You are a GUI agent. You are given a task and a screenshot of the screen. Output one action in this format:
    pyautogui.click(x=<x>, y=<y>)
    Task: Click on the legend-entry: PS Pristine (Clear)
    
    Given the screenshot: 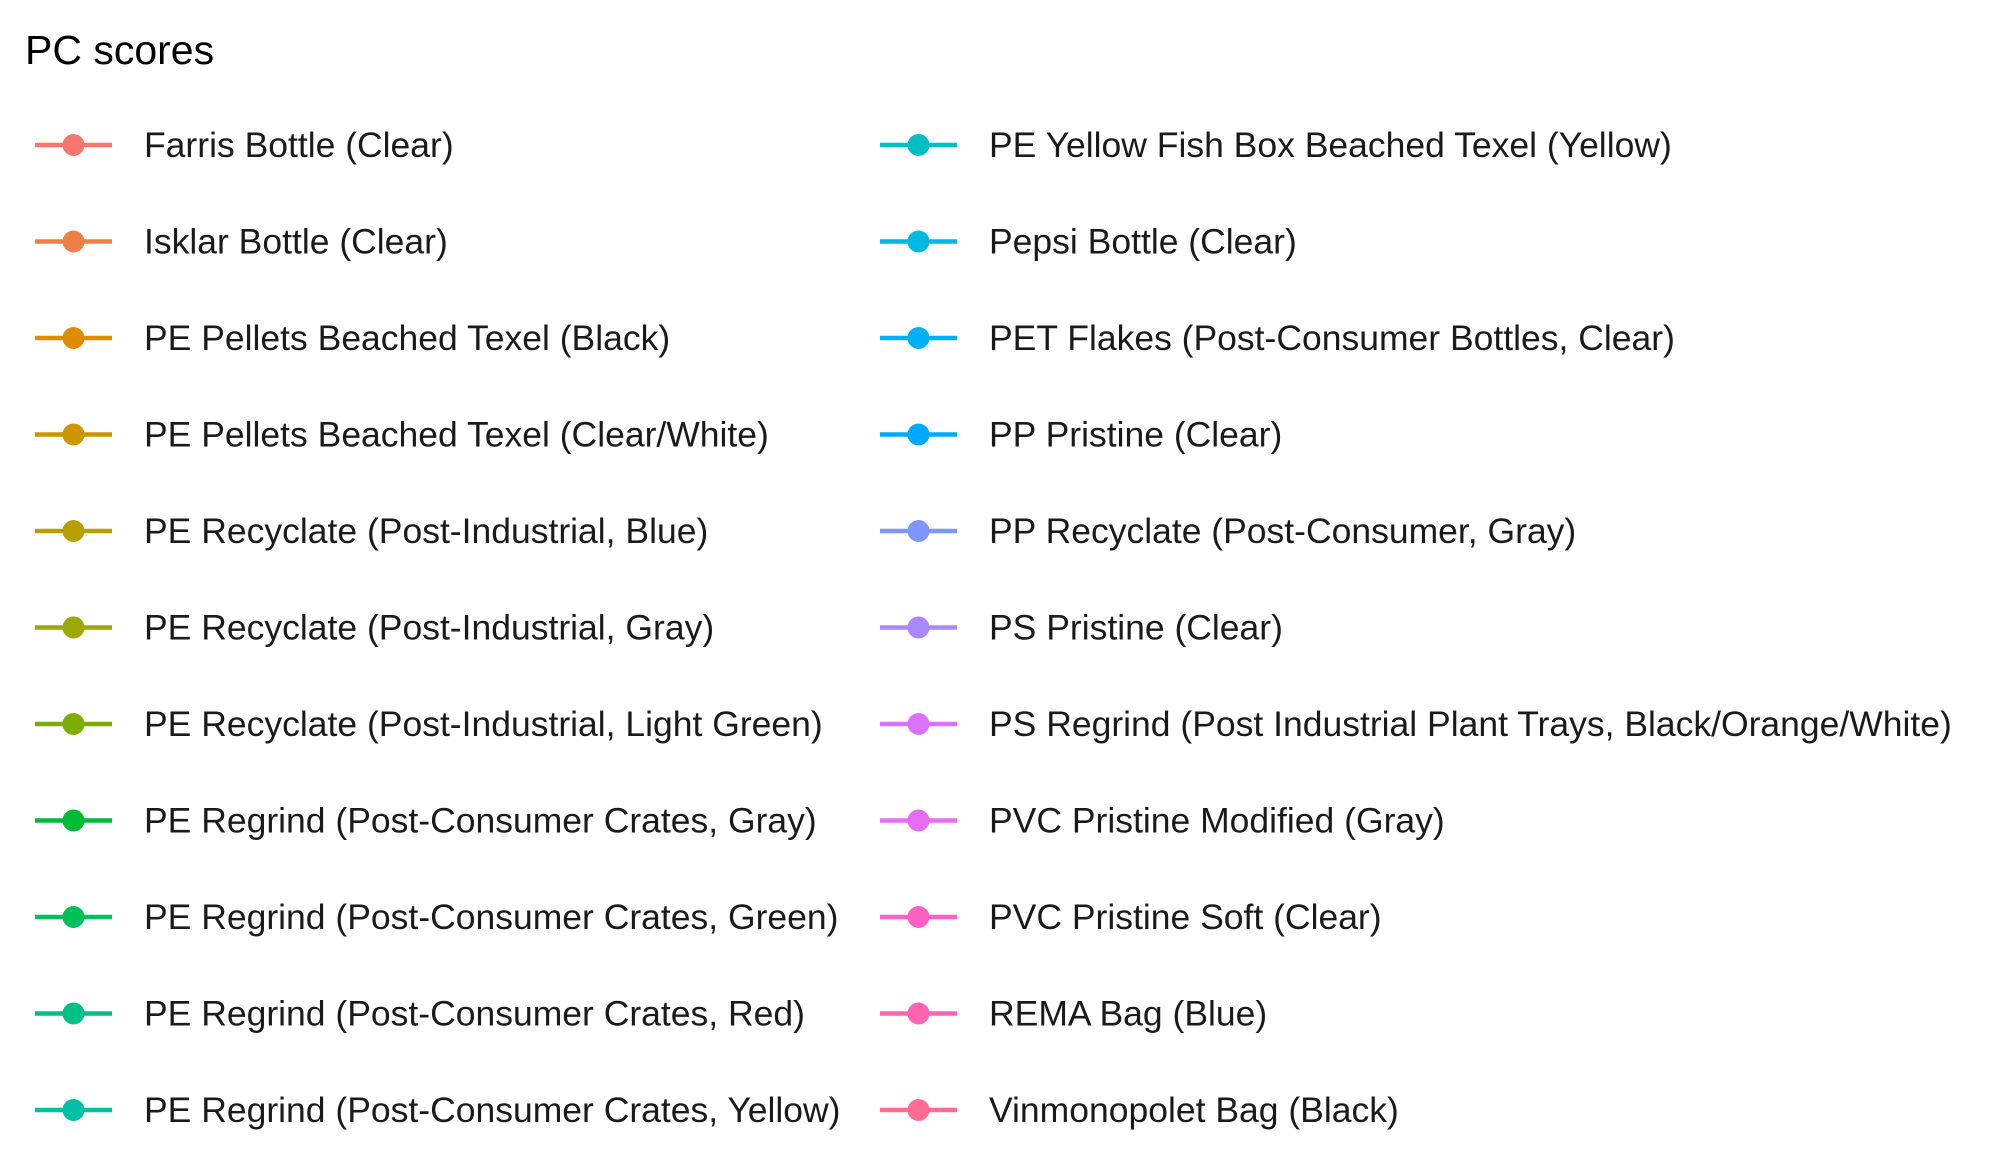 What is the action you would take?
    pyautogui.click(x=1081, y=628)
    